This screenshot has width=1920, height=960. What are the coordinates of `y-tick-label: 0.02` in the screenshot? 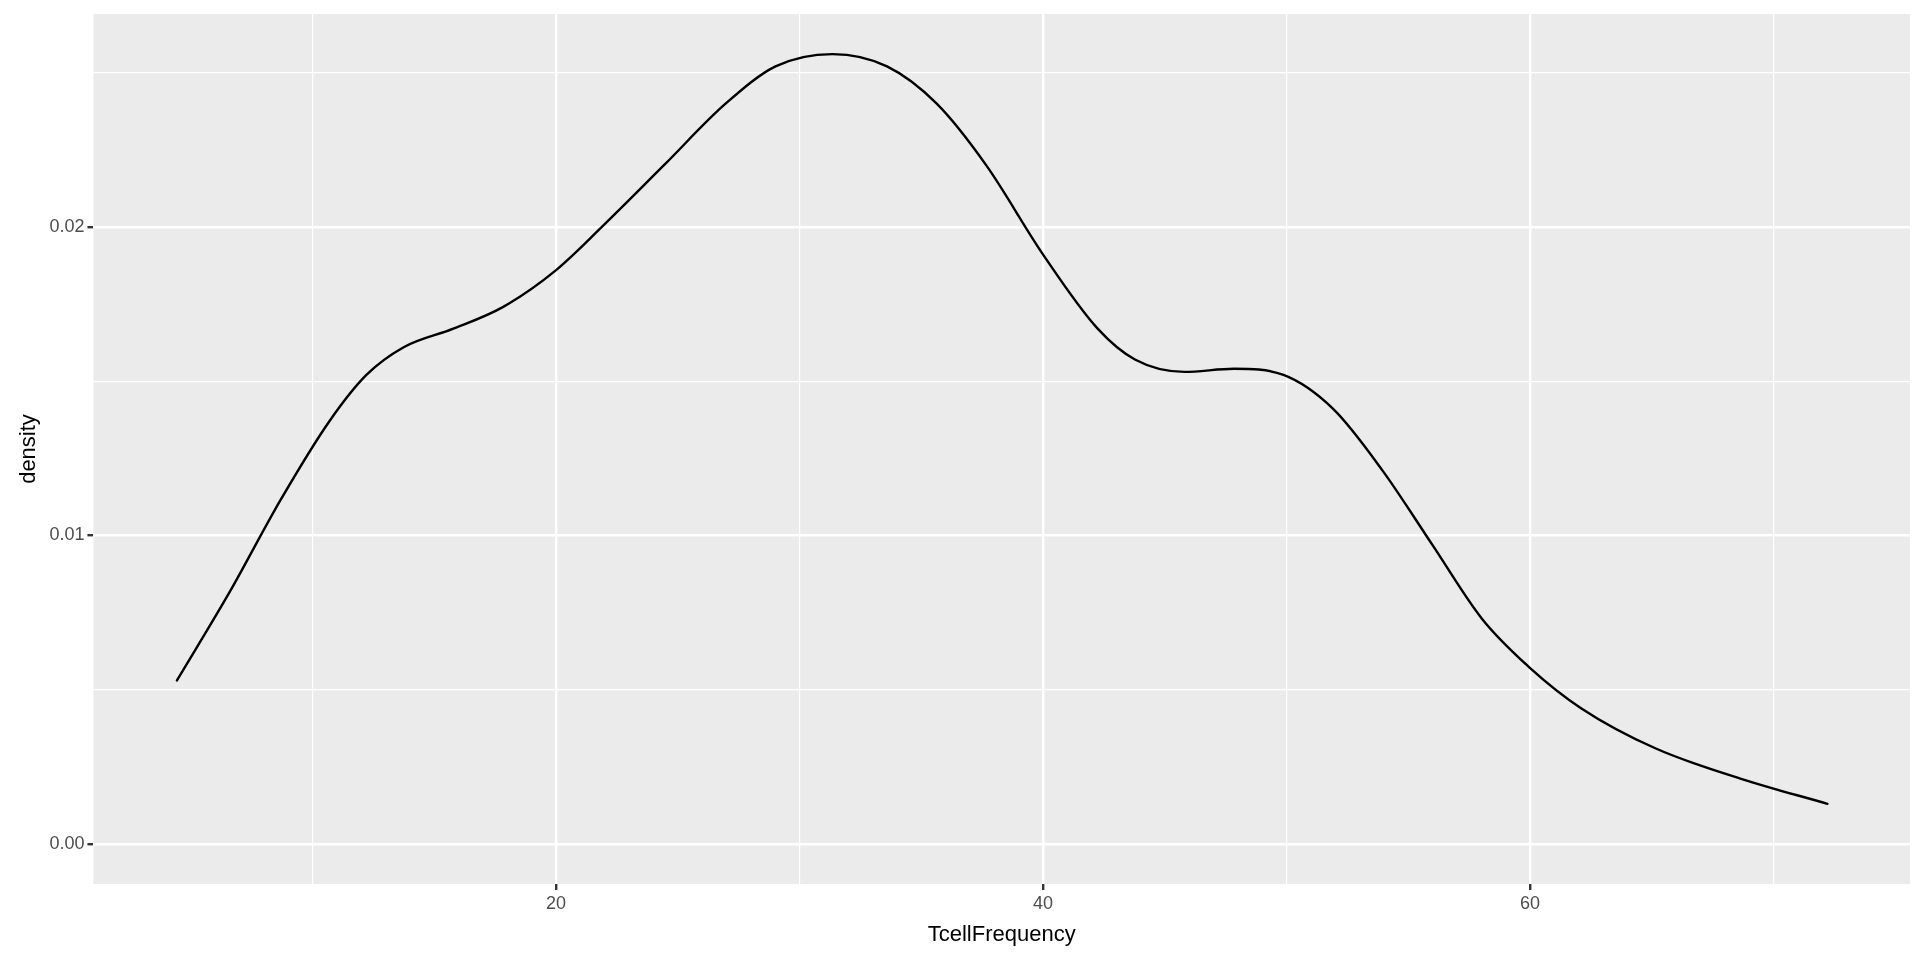 It's located at (67, 225).